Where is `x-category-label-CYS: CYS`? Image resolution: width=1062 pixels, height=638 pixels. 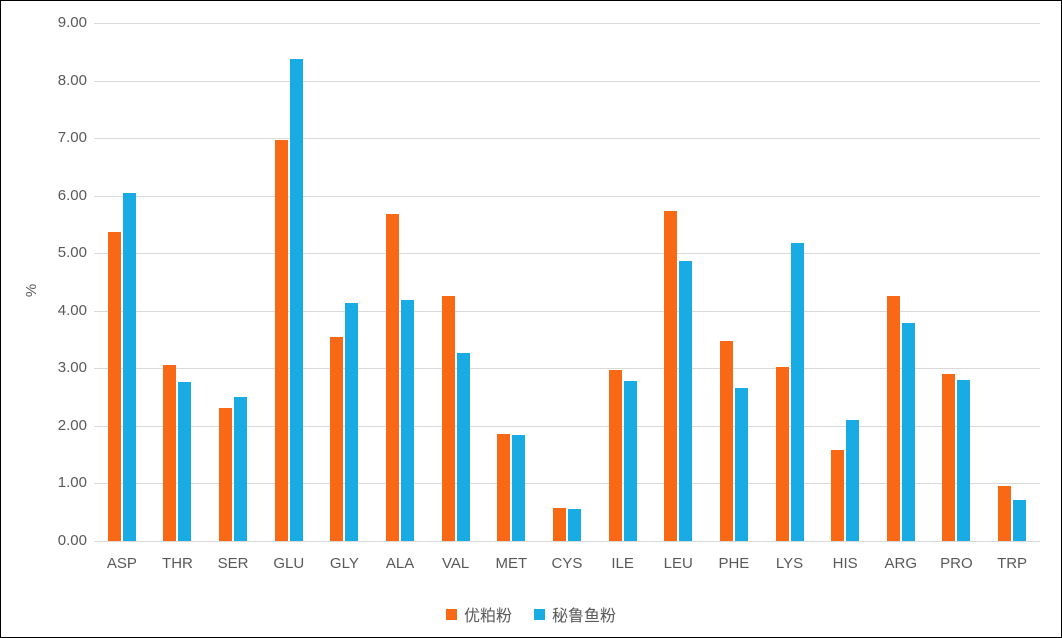
x-category-label-CYS: CYS is located at coordinates (567, 563).